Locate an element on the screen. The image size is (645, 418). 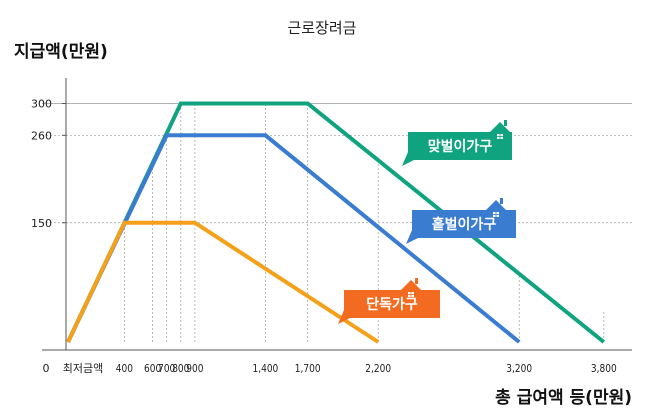
series-label-홑벌이가구: 홑벌이가구 is located at coordinates (461, 221).